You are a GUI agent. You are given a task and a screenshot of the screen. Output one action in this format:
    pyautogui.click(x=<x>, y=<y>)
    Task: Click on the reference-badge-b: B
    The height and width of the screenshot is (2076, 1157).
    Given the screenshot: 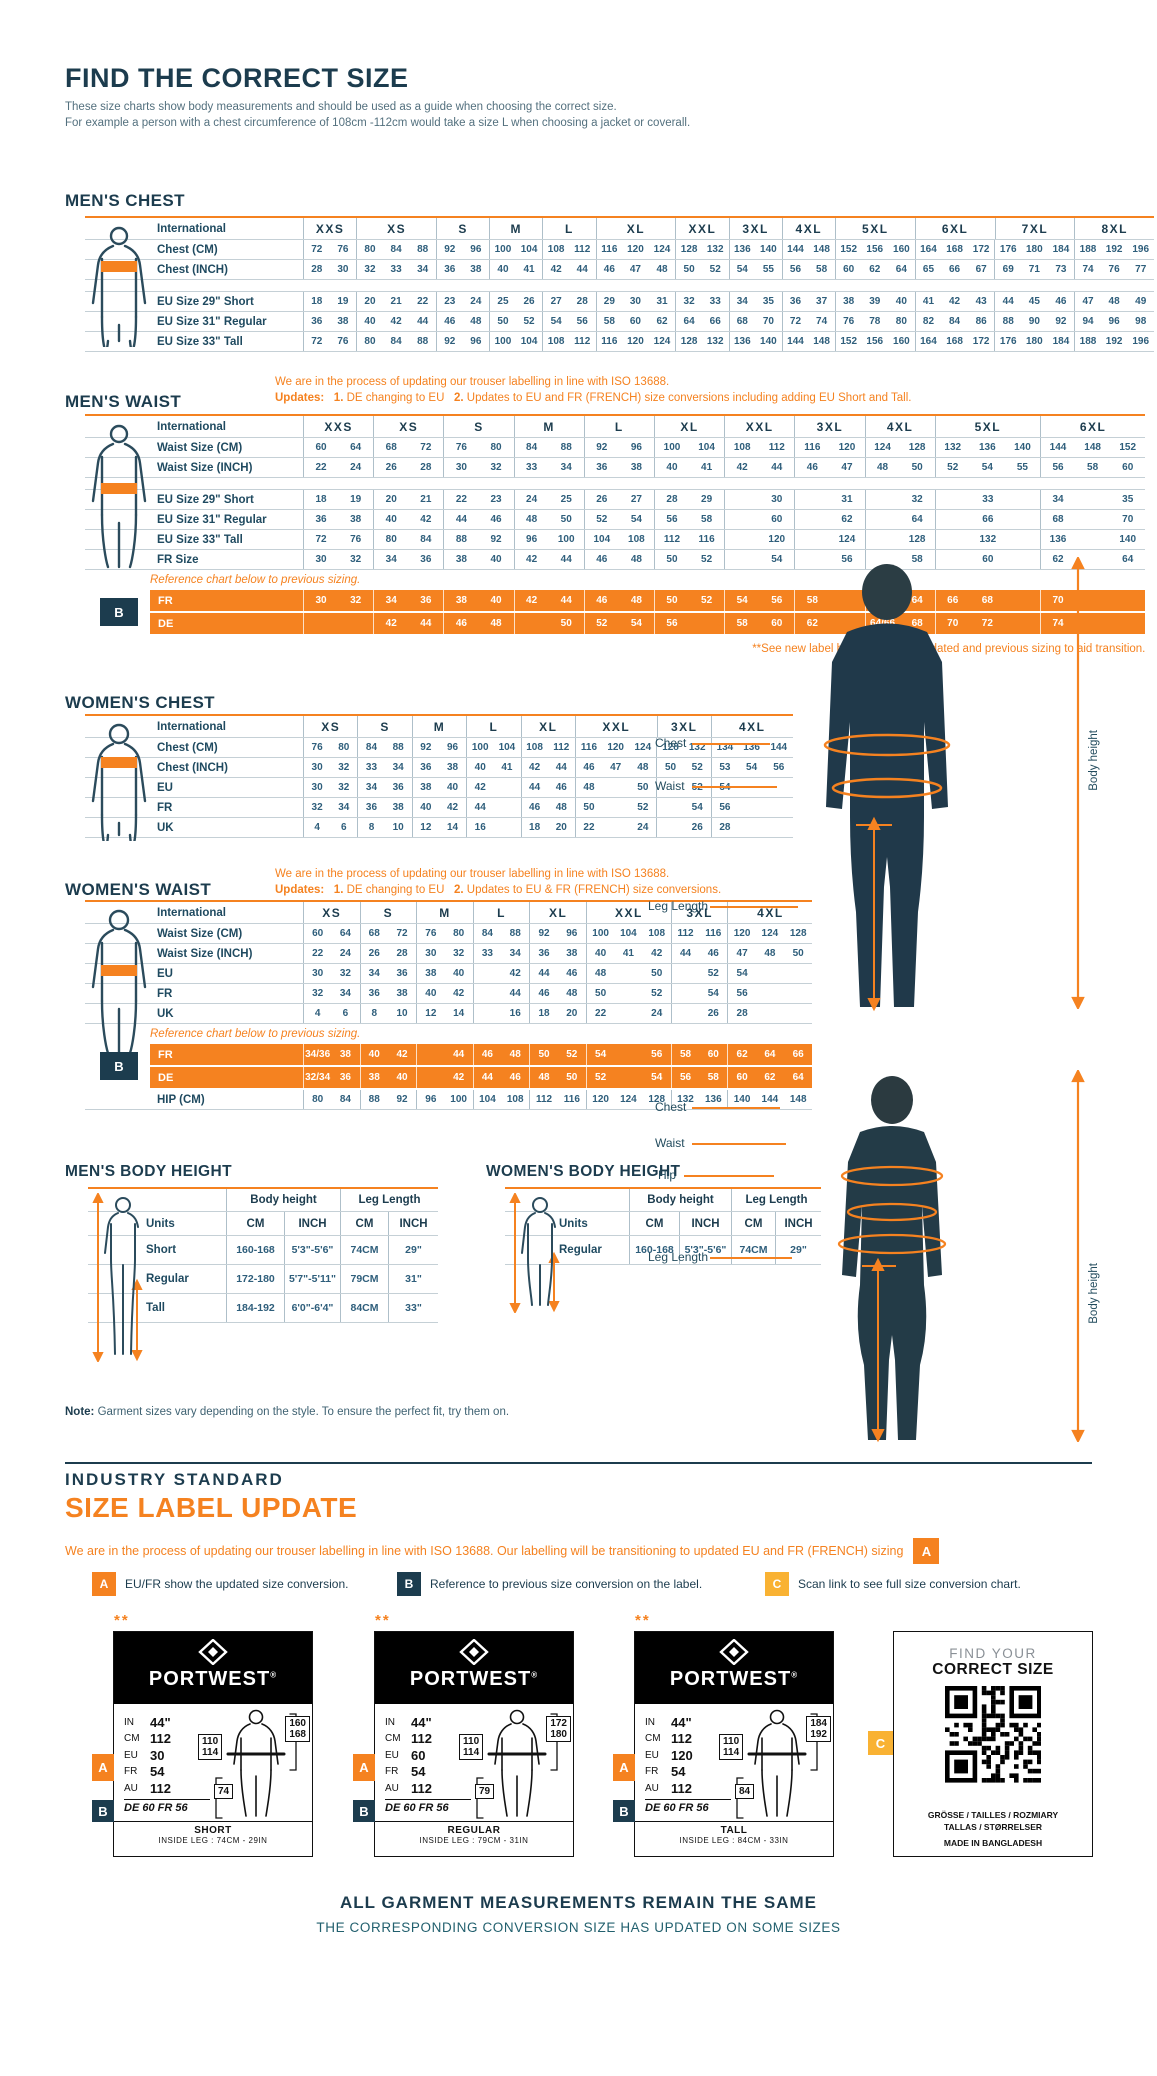 What is the action you would take?
    pyautogui.click(x=119, y=1066)
    